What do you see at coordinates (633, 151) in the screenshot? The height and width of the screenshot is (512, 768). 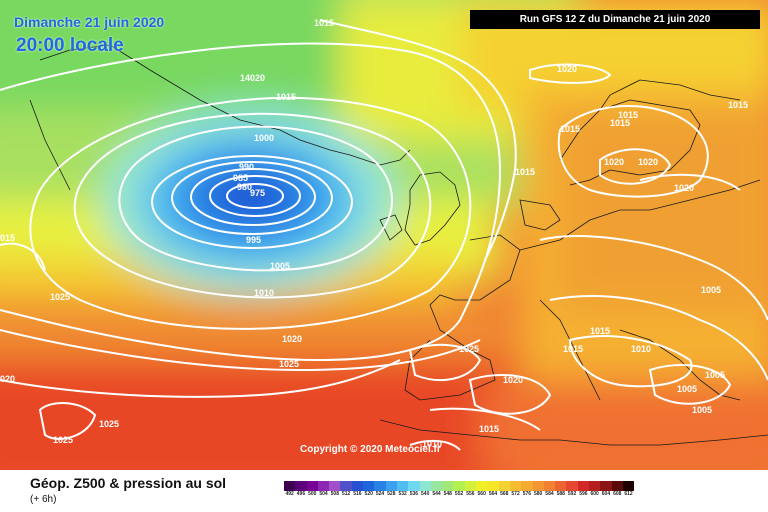 I see `isobar-1015-scandinavia` at bounding box center [633, 151].